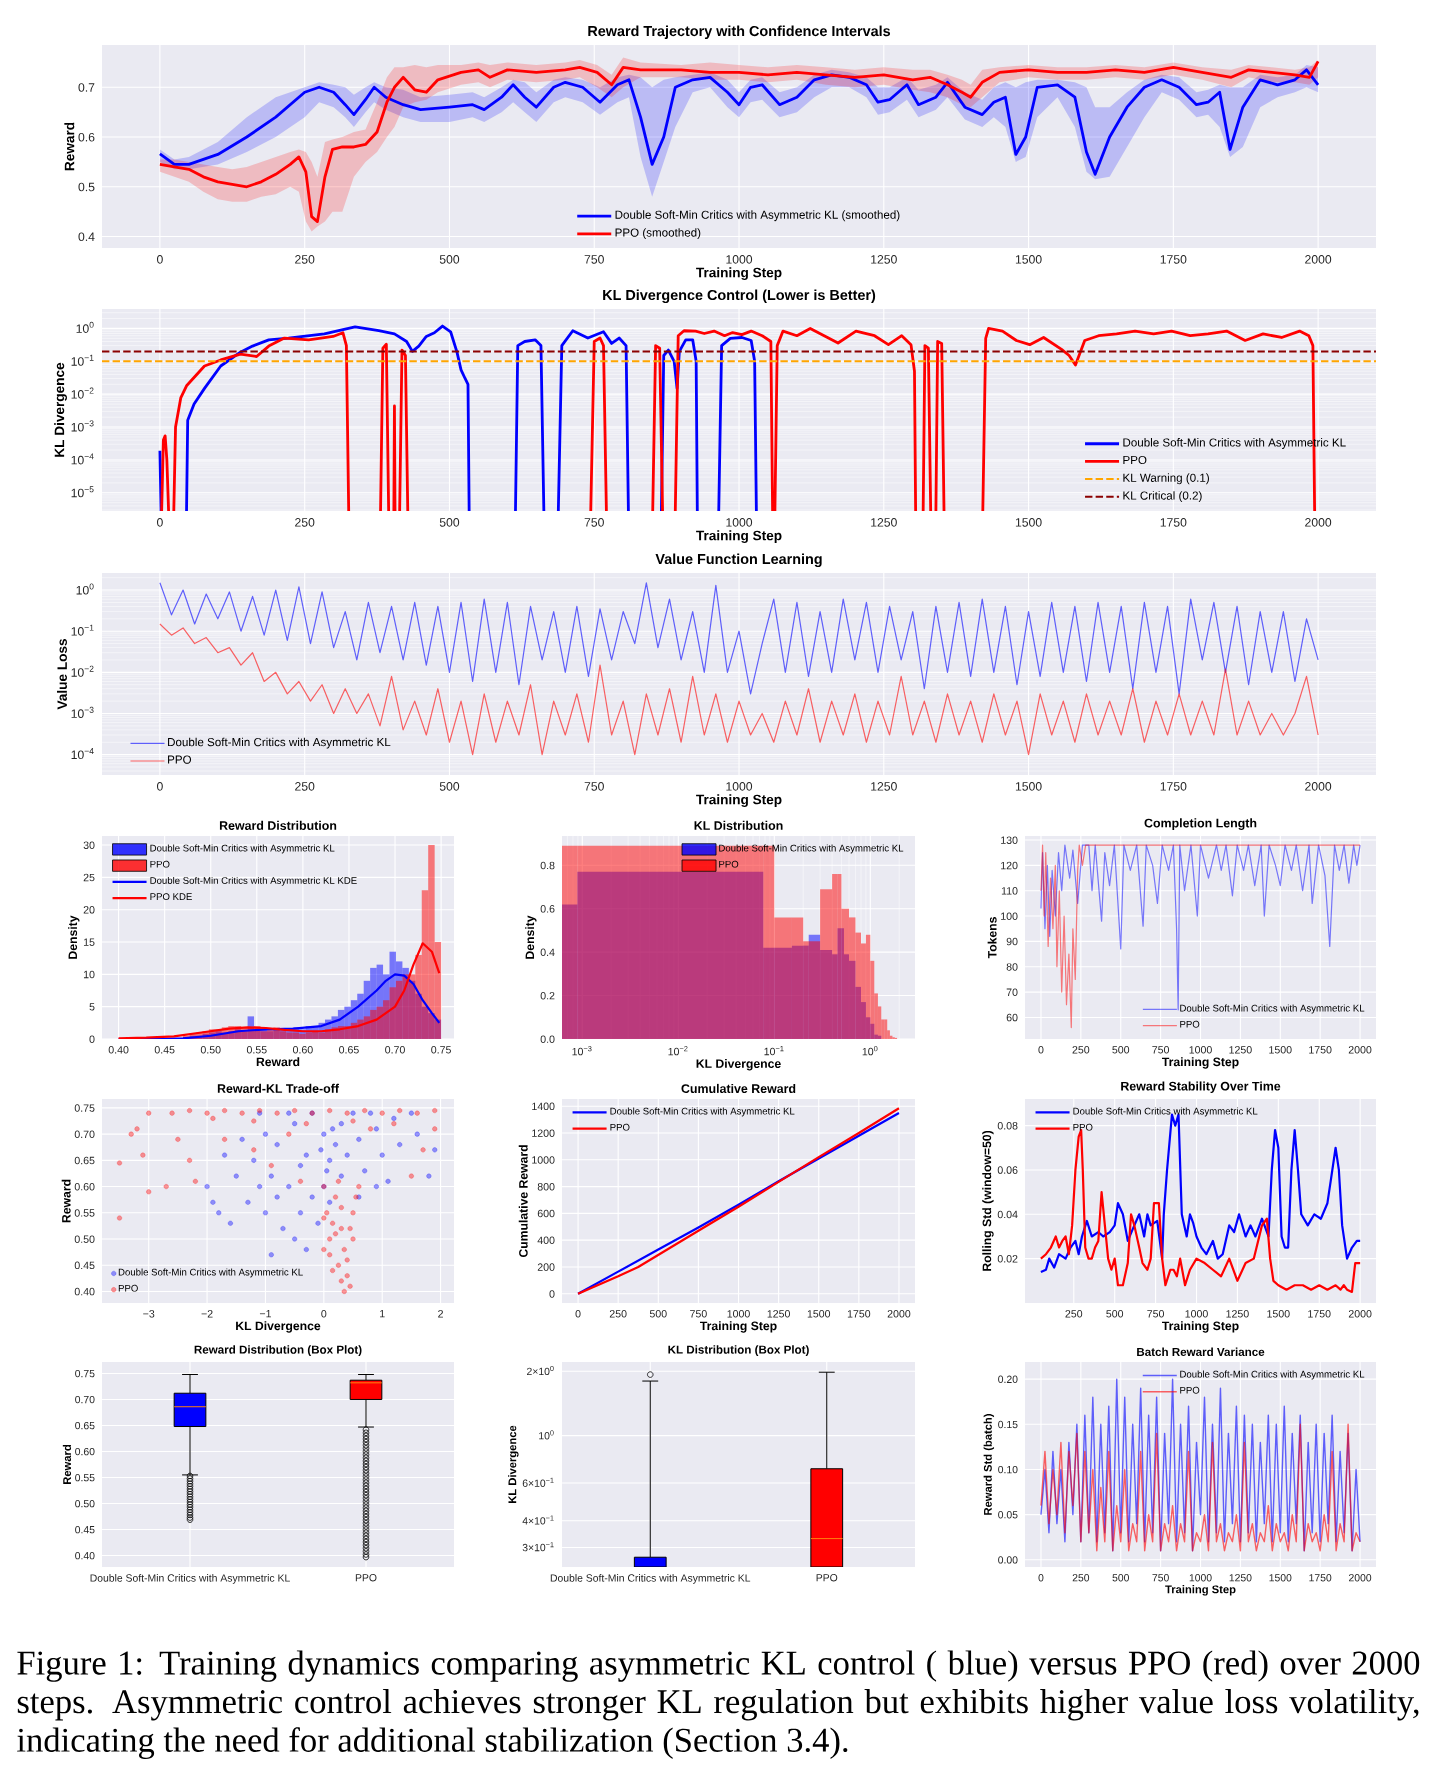 Image resolution: width=1435 pixels, height=1780 pixels. I want to click on chart-title: KL Divergence Control (Lower is Better), so click(739, 296).